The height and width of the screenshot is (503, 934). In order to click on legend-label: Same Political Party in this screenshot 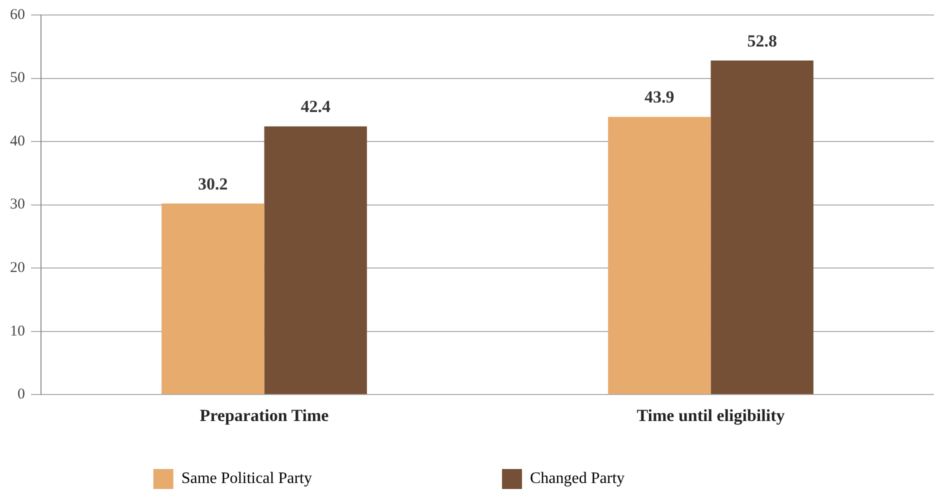, I will do `click(326, 479)`.